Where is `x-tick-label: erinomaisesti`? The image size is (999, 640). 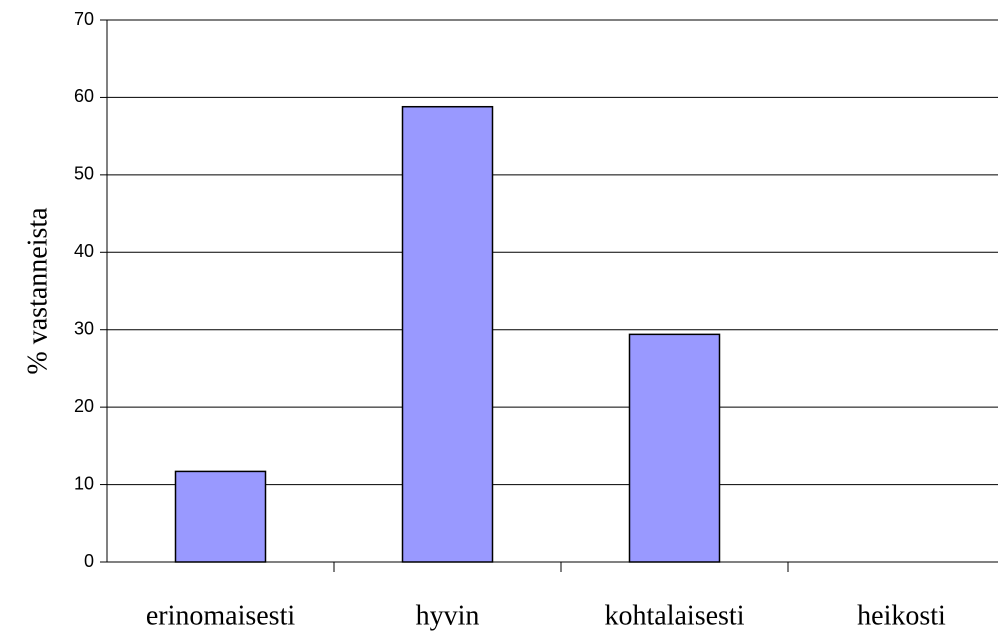
x-tick-label: erinomaisesti is located at coordinates (221, 615).